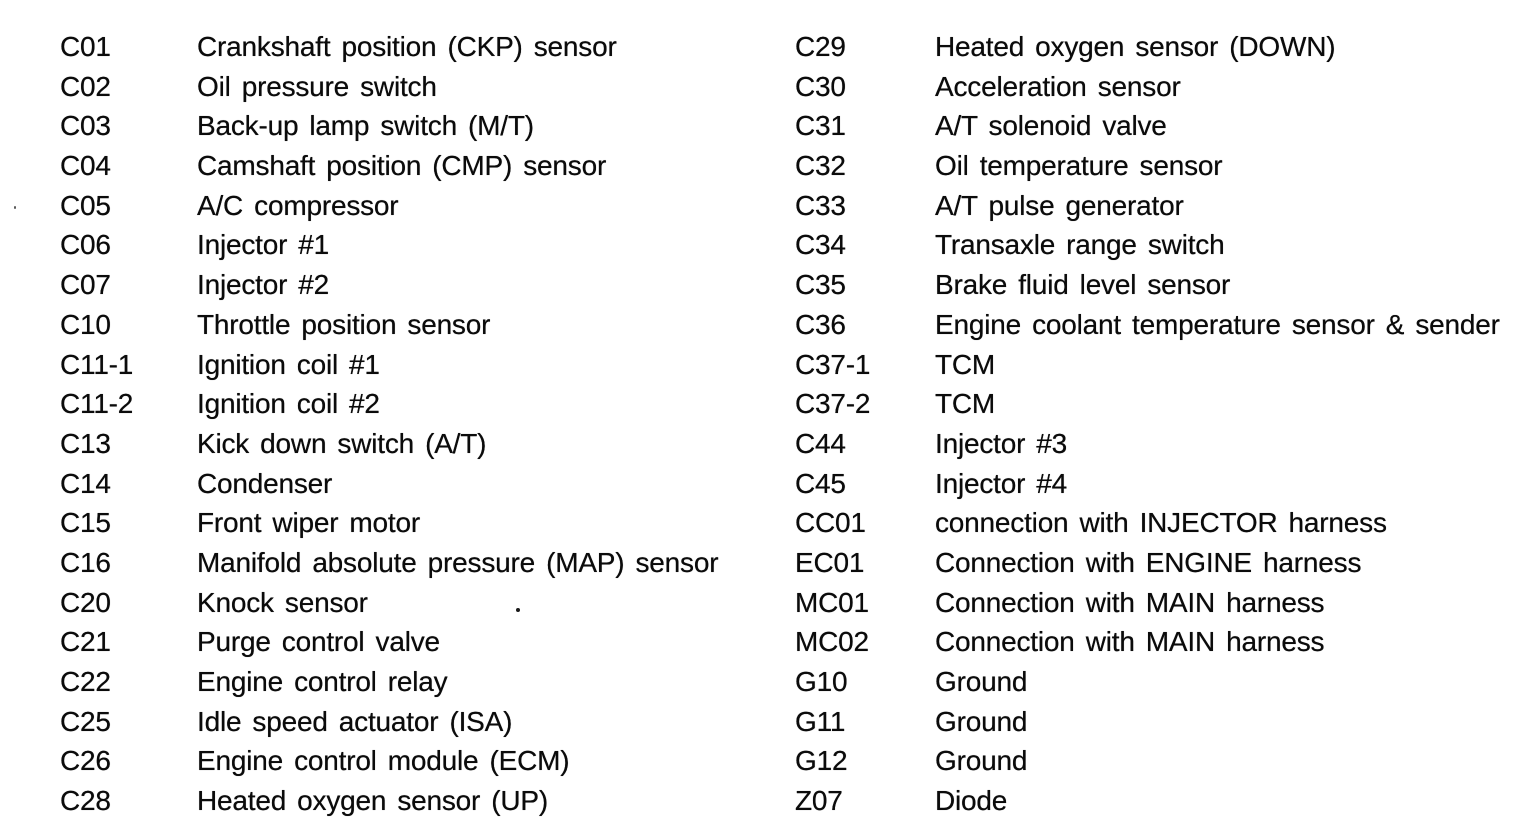 This screenshot has width=1520, height=840. I want to click on table-row: CC01 connection with INJECTOR harness, so click(1155, 527).